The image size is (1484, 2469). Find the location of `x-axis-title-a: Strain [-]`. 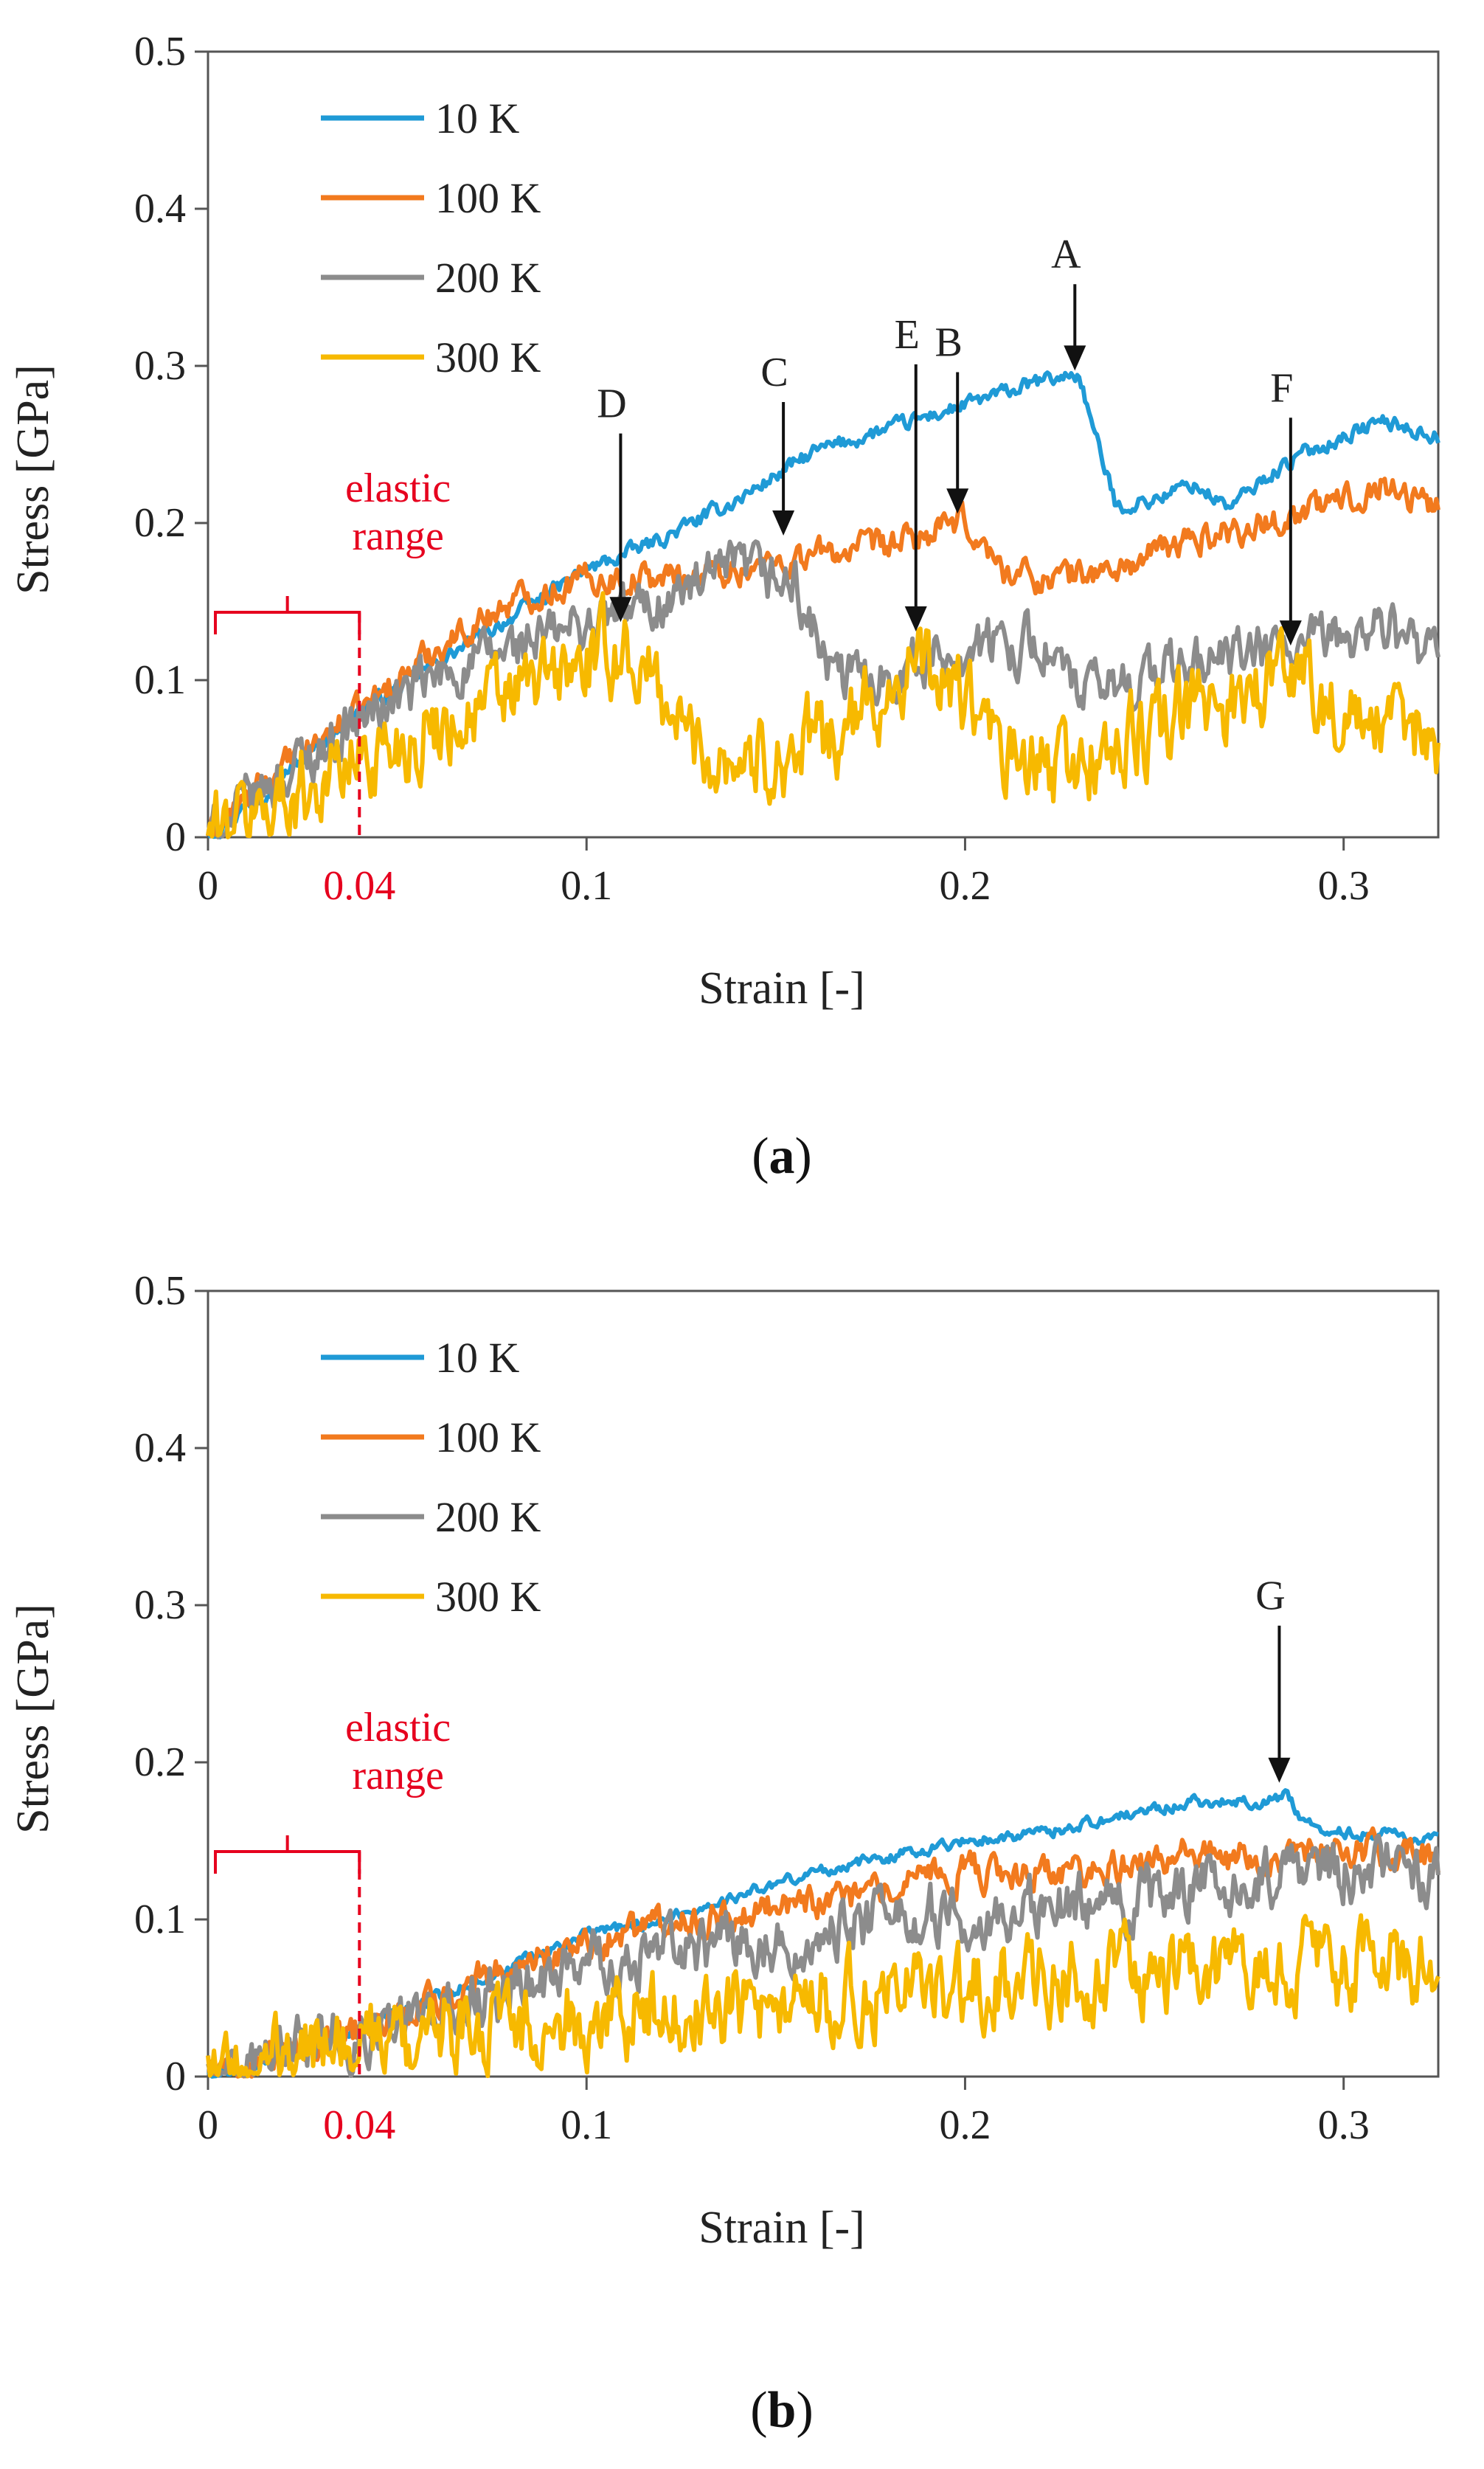

x-axis-title-a: Strain [-] is located at coordinates (781, 988).